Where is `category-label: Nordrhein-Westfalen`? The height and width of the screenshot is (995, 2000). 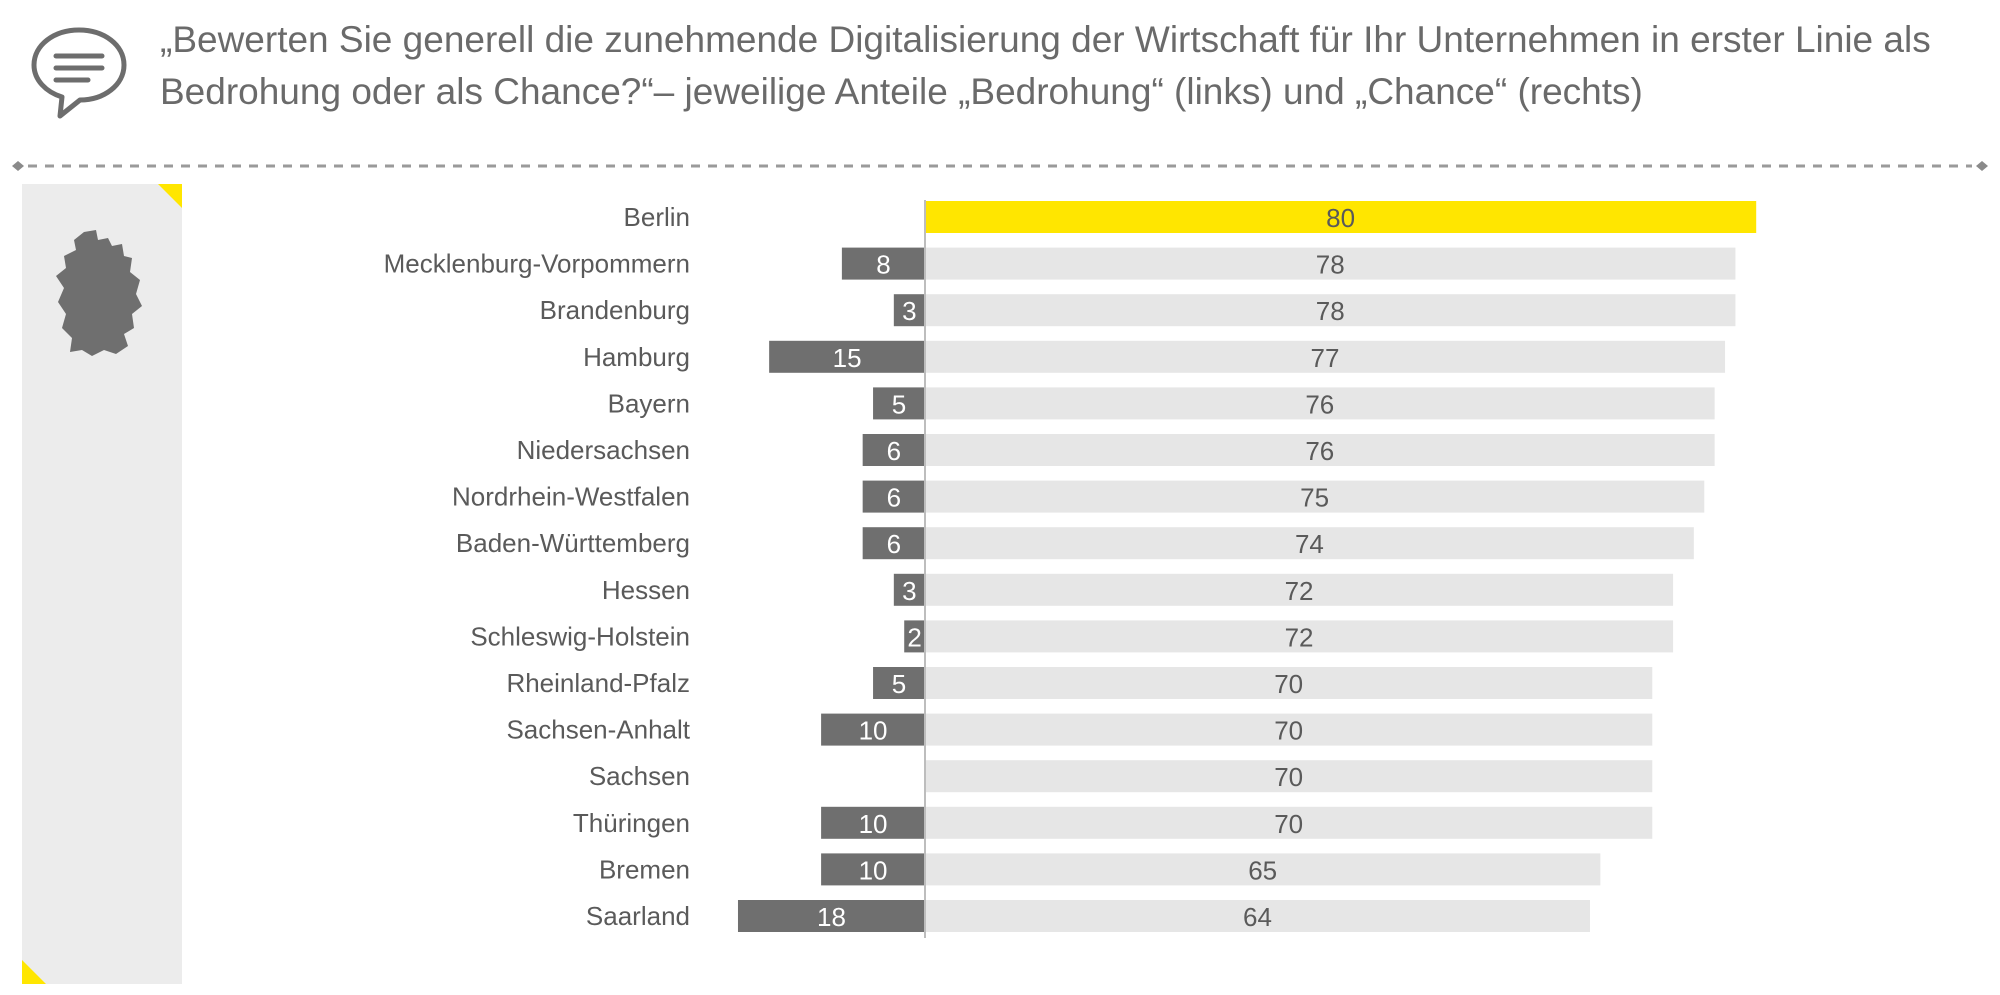
category-label: Nordrhein-Westfalen is located at coordinates (571, 497).